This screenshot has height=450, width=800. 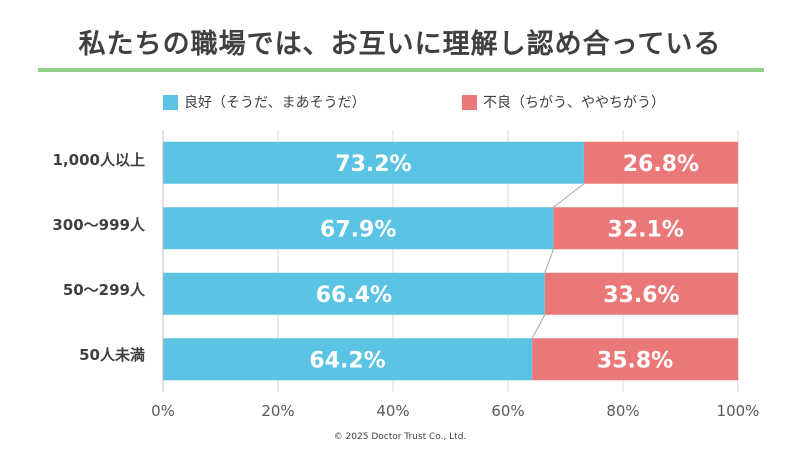 What do you see at coordinates (400, 44) in the screenshot?
I see `chart-title: 私たちの職場では、お互いに理解し認め合っている` at bounding box center [400, 44].